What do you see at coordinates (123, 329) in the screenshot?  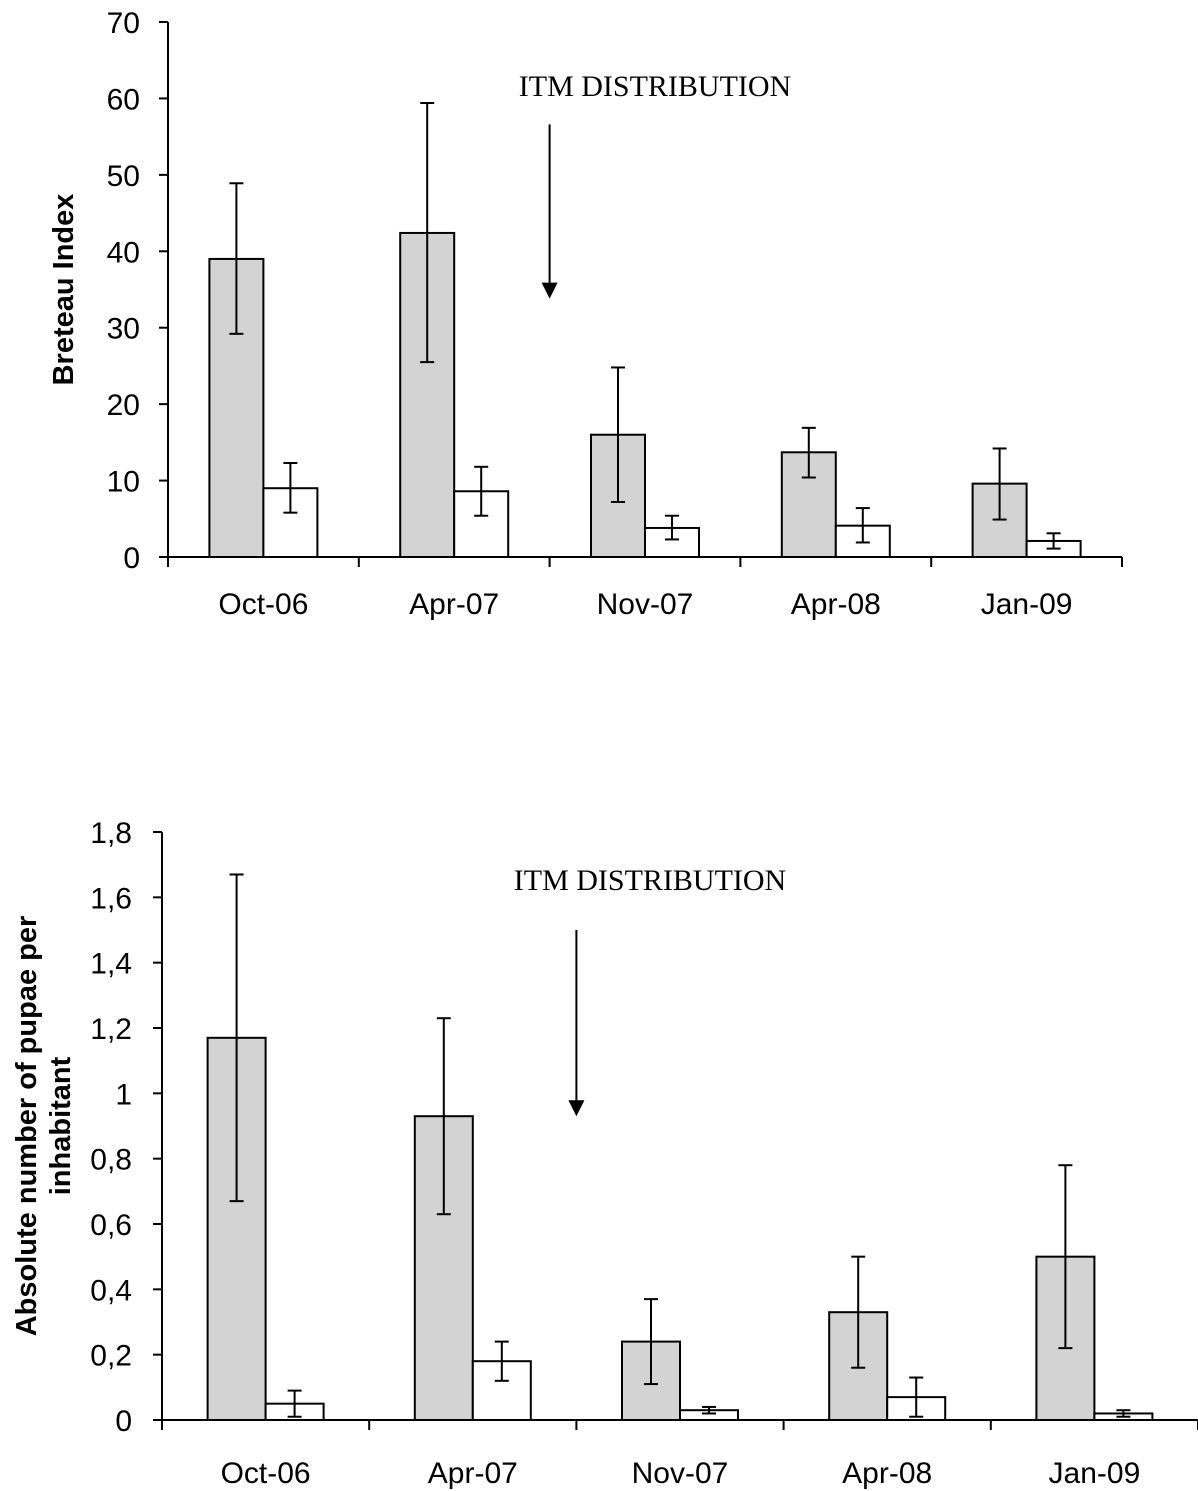 I see `y-tick-label: 30` at bounding box center [123, 329].